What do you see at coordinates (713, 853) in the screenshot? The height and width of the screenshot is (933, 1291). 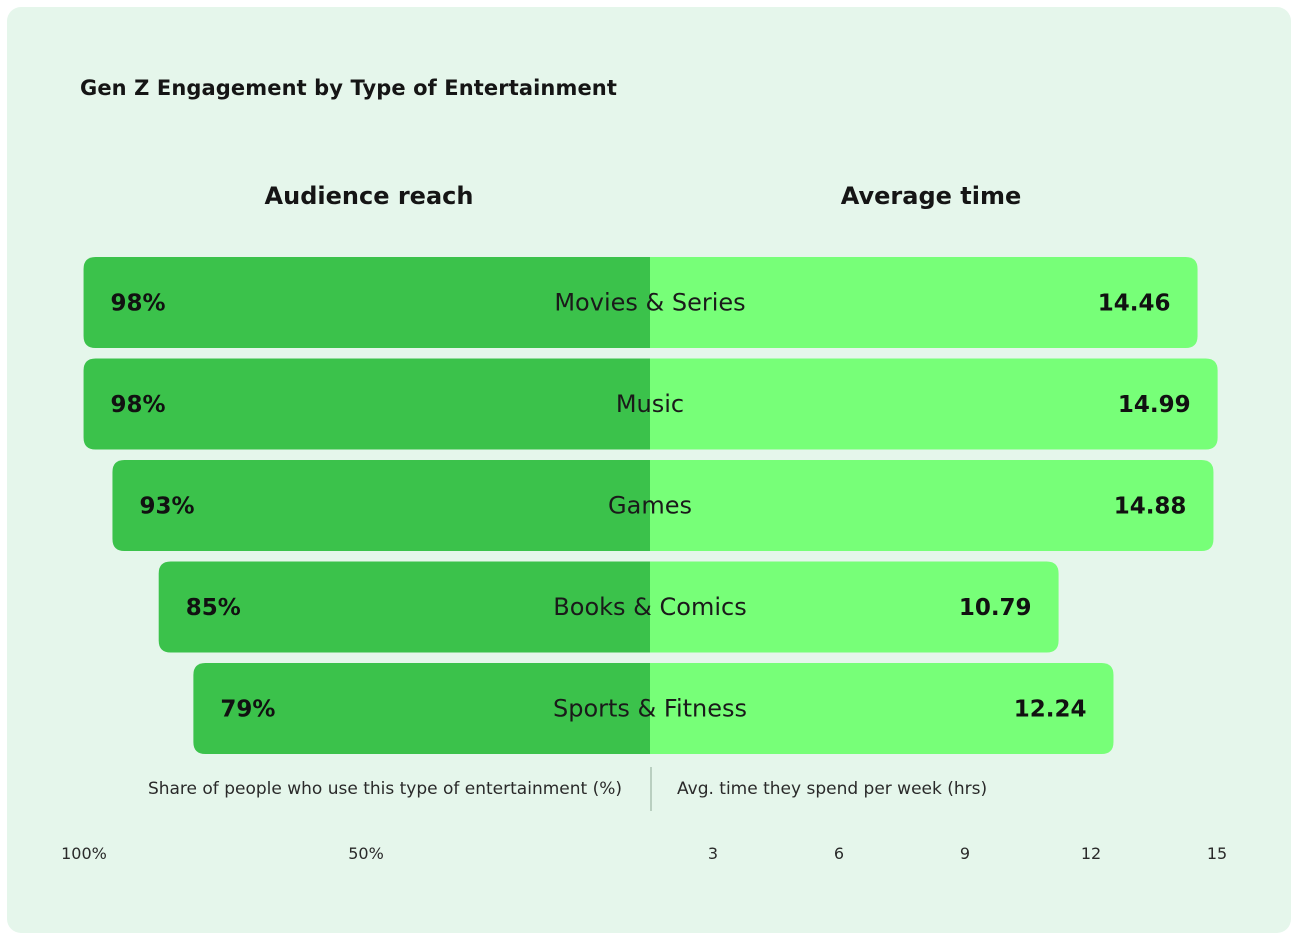 I see `time-tick-label: 3` at bounding box center [713, 853].